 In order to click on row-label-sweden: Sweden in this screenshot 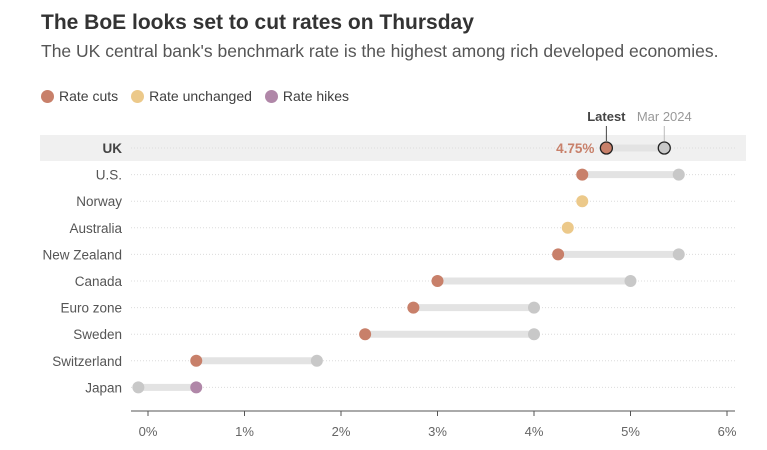, I will do `click(97, 334)`.